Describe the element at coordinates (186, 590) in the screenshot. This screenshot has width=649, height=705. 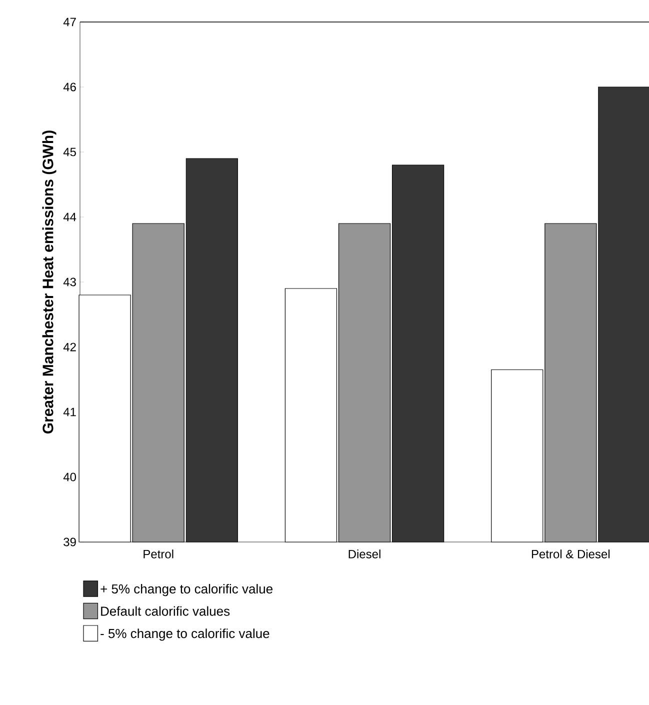
I see `legend-label: + 5% change to calorific value` at that location.